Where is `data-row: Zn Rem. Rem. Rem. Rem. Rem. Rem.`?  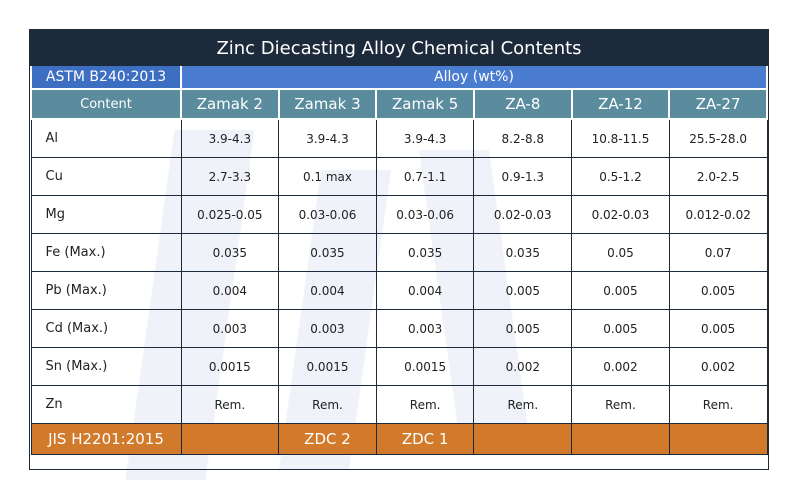
data-row: Zn Rem. Rem. Rem. Rem. Rem. Rem. is located at coordinates (399, 404).